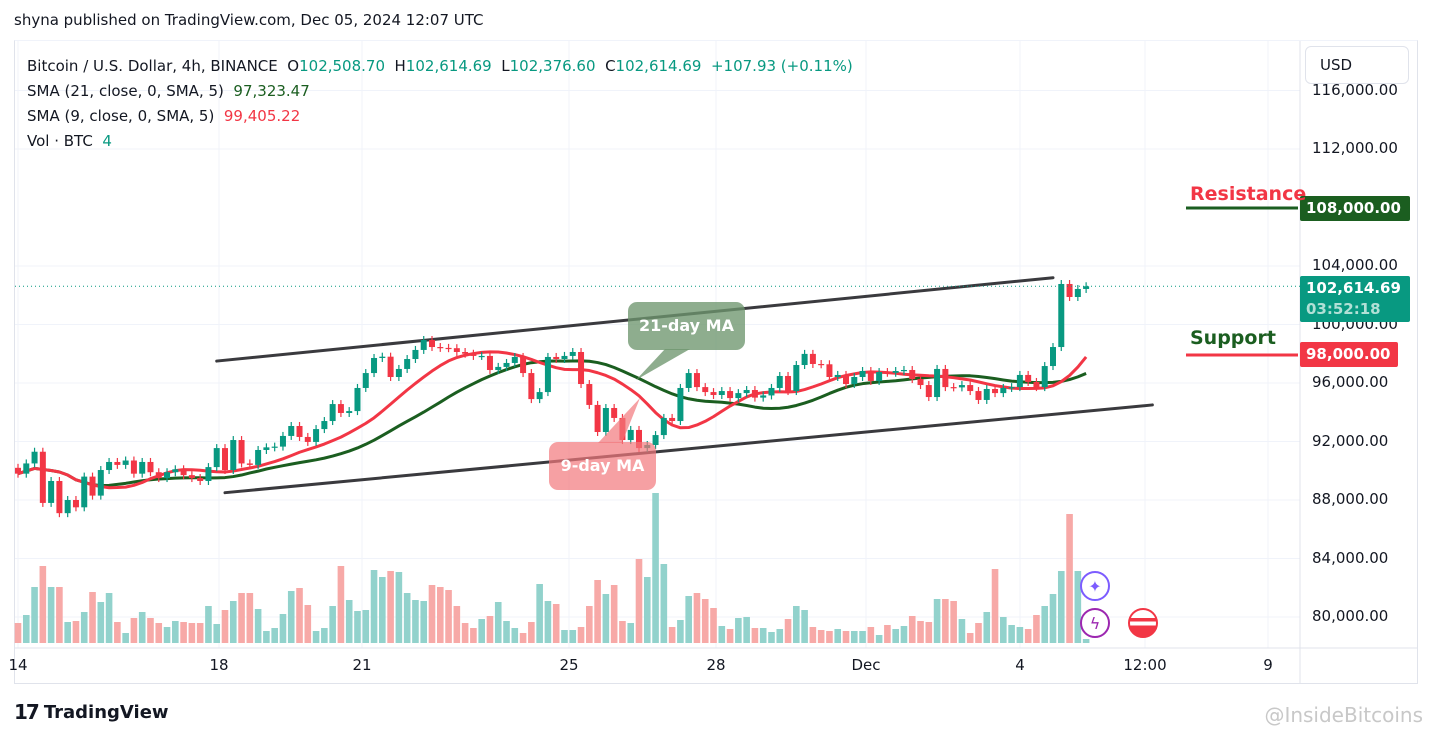  I want to click on price-tick-label: 92,000.00, so click(1350, 440).